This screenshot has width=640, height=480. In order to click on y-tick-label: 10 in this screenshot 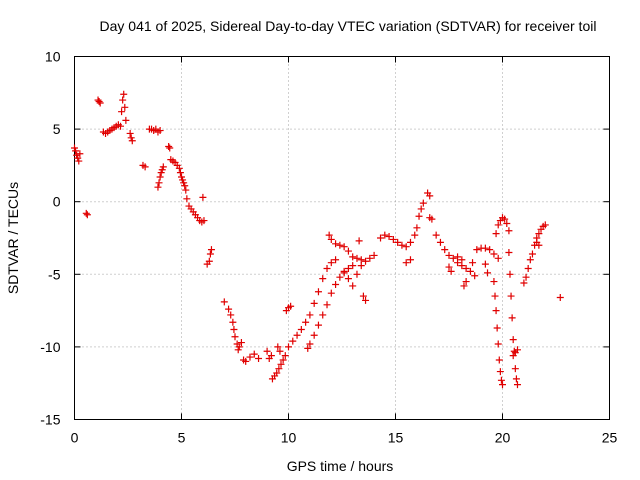, I will do `click(53, 57)`.